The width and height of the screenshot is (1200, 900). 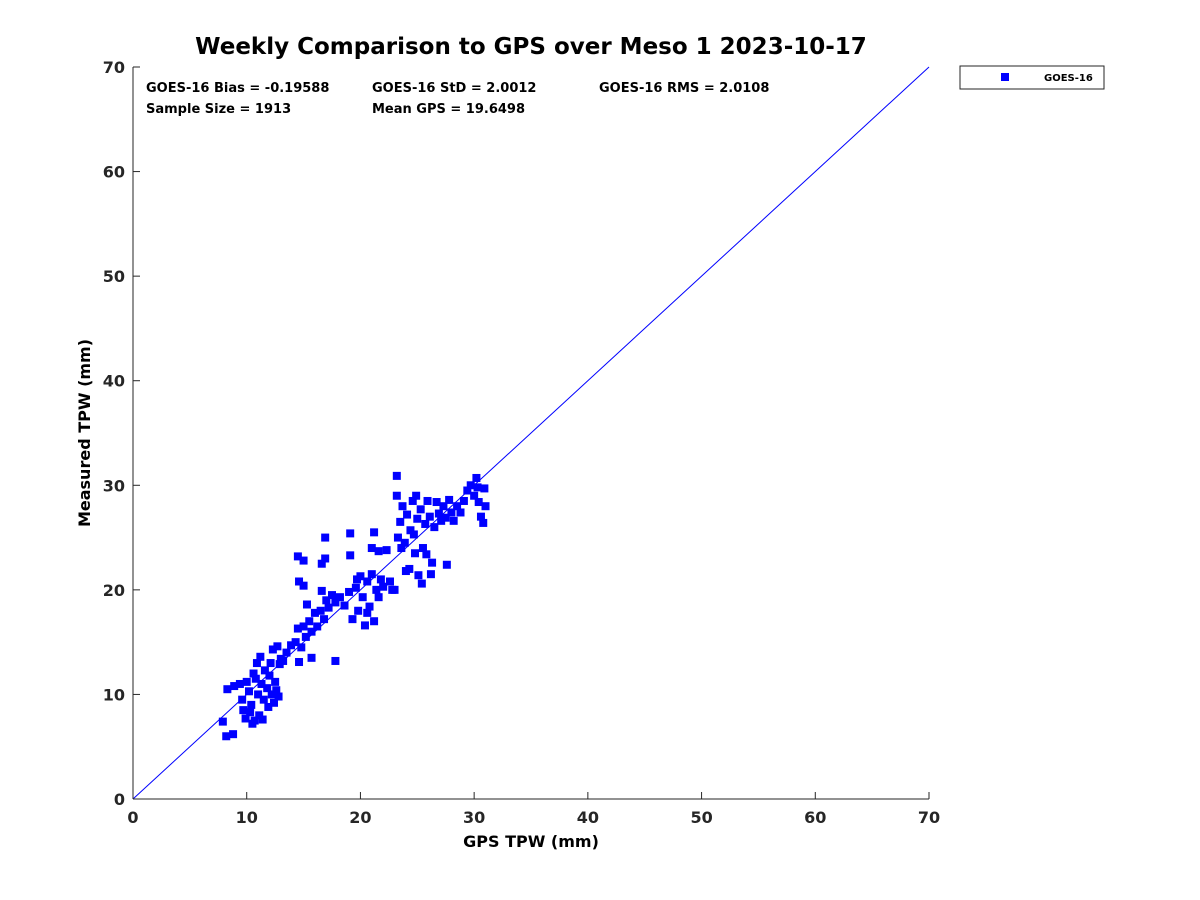 I want to click on y-tick-label: 0, so click(x=119, y=799).